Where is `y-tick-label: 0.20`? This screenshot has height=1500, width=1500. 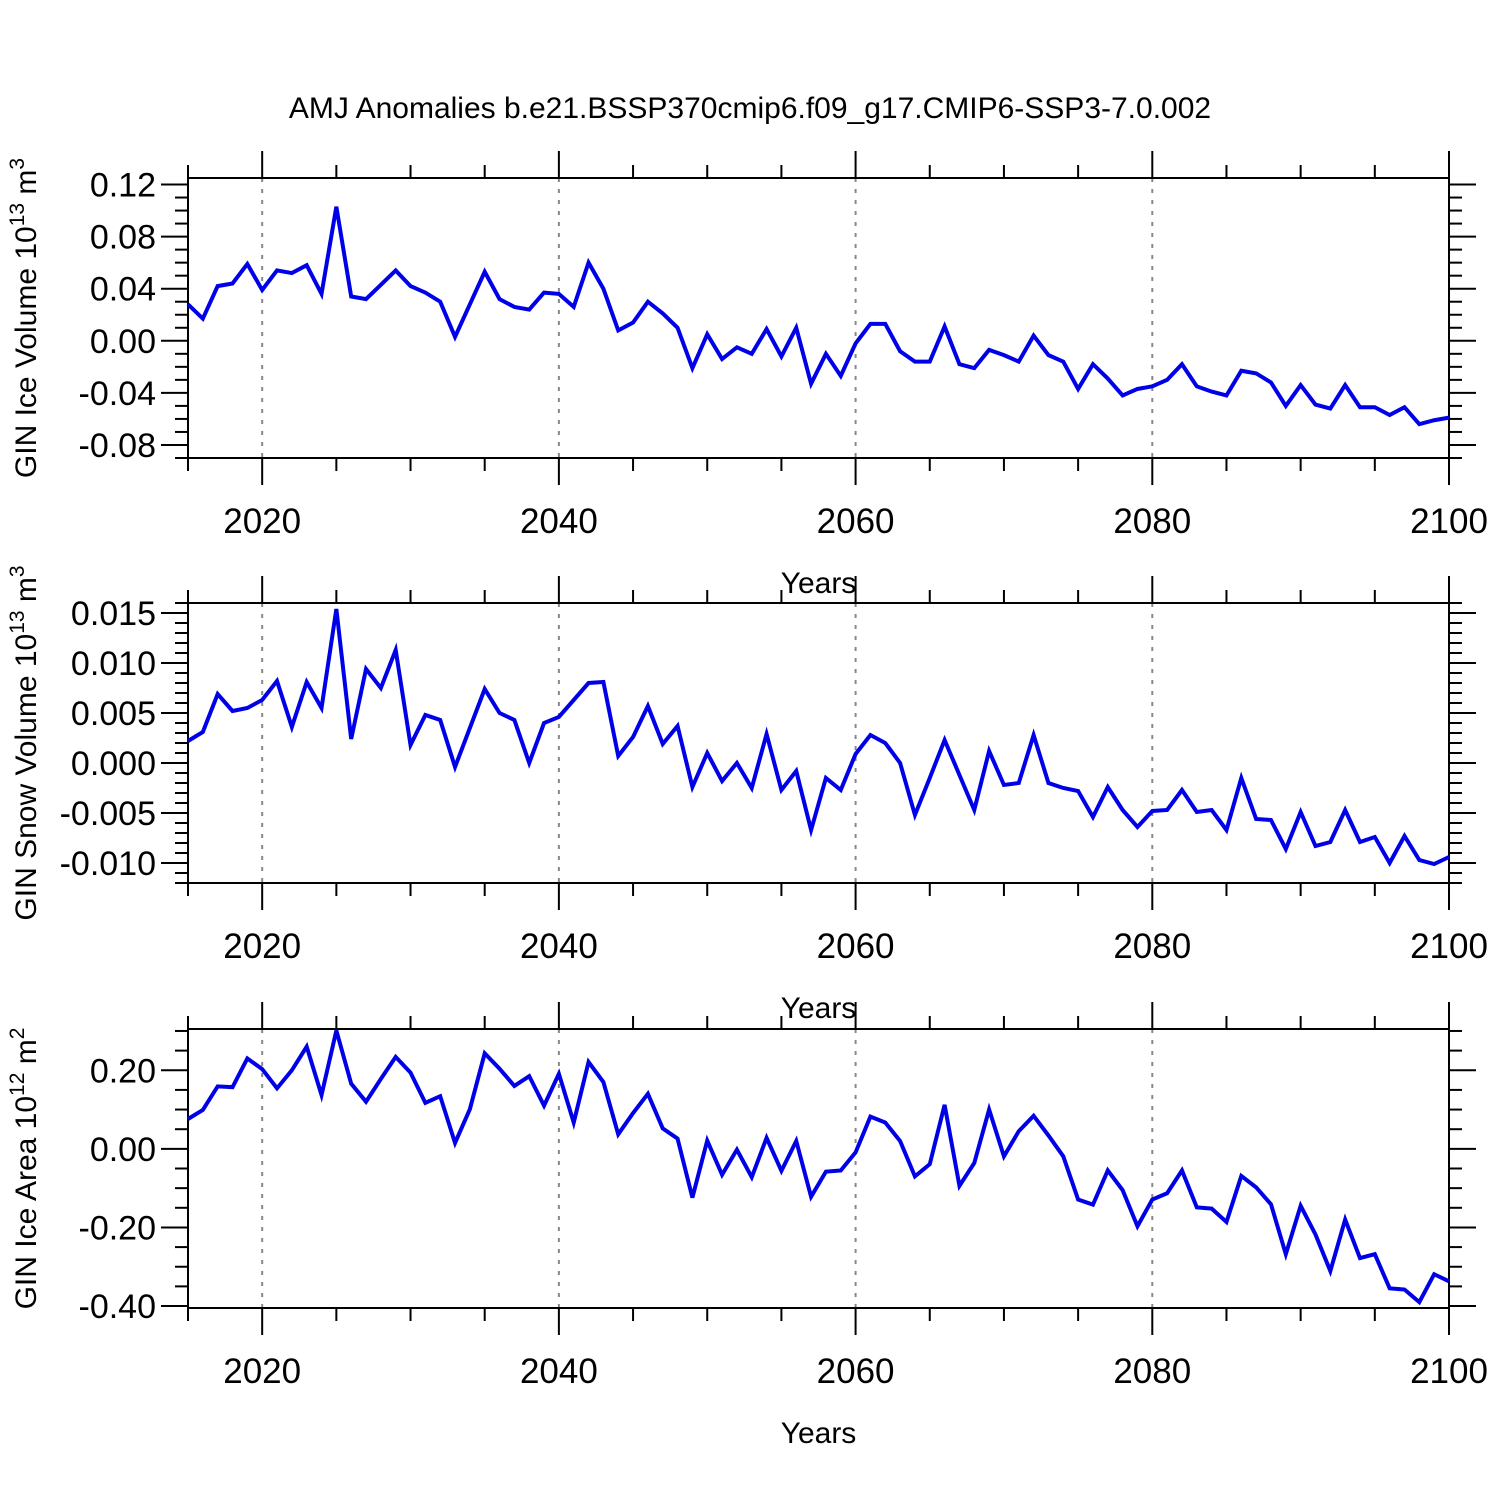
y-tick-label: 0.20 is located at coordinates (123, 1071).